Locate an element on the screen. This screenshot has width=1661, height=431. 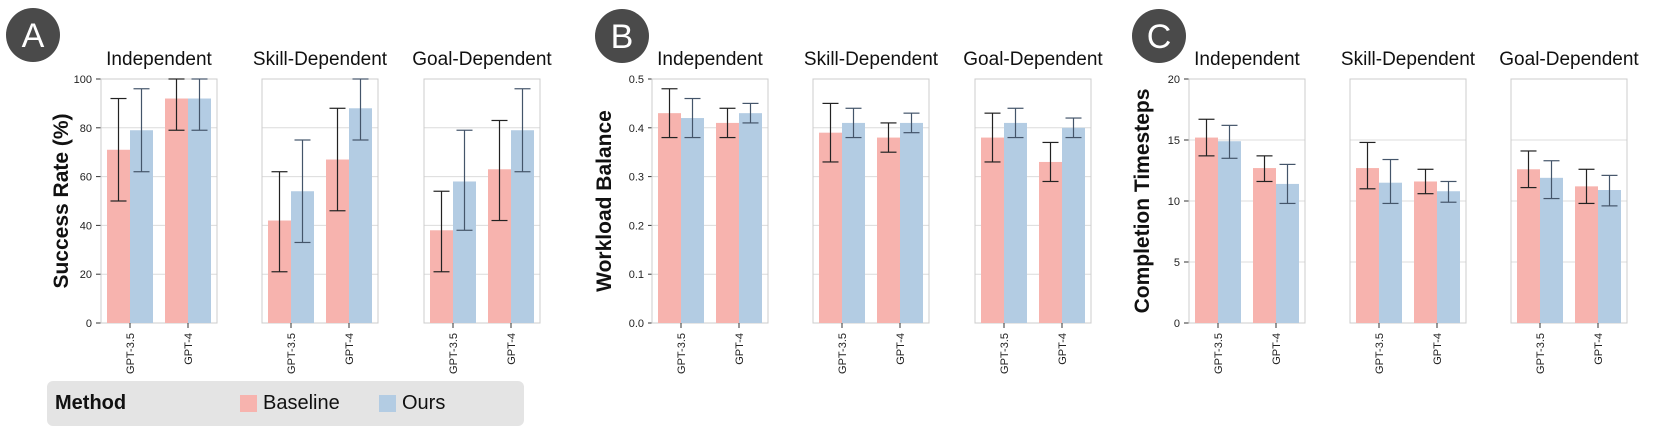
y-tick-label-c: 5 is located at coordinates (1177, 263).